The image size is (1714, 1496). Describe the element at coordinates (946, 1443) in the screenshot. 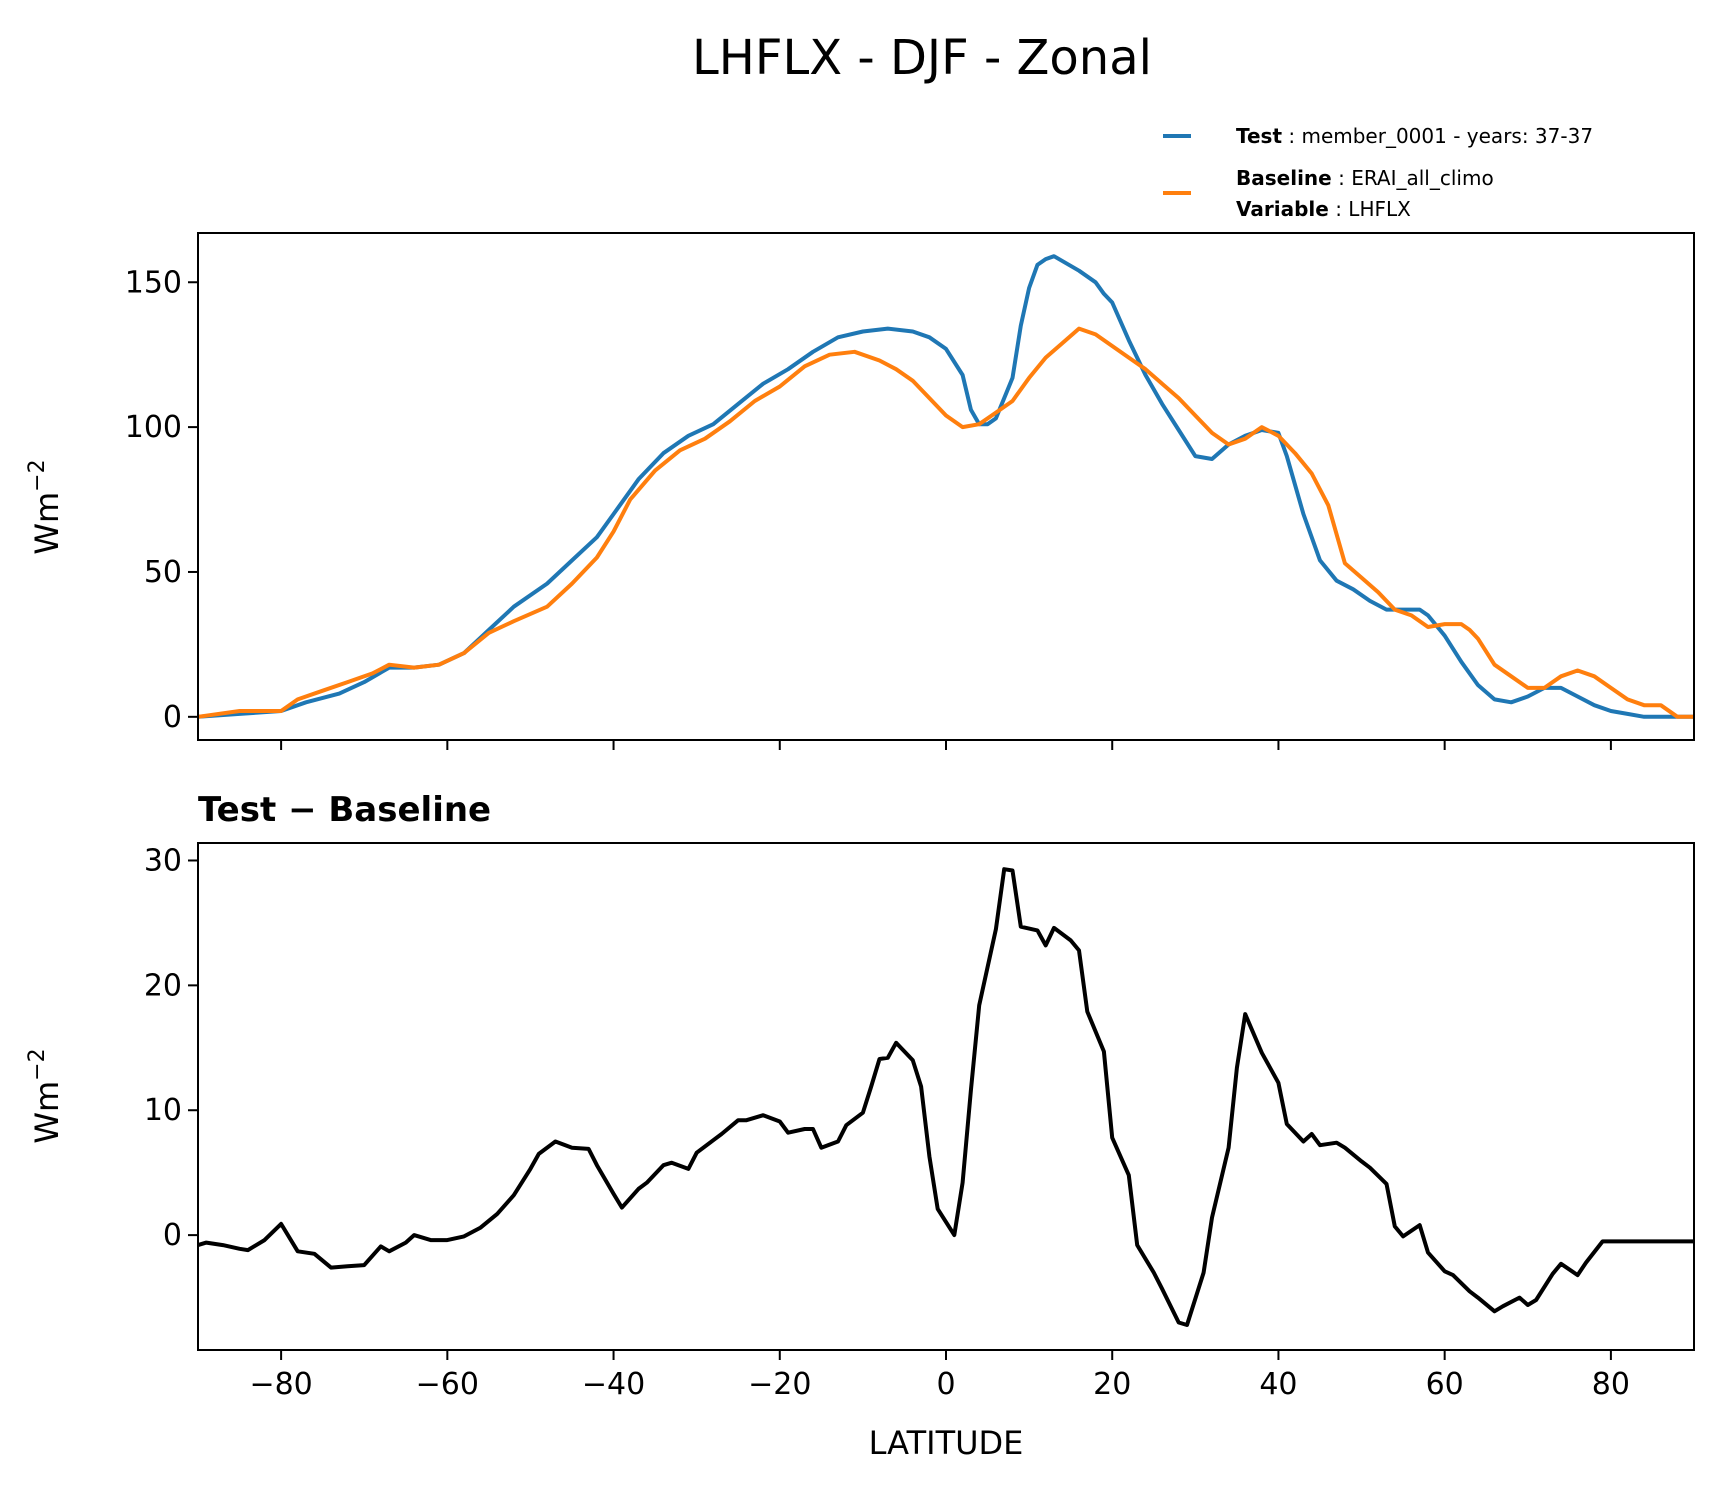

I see `bottom-xlabel: LATITUDE` at that location.